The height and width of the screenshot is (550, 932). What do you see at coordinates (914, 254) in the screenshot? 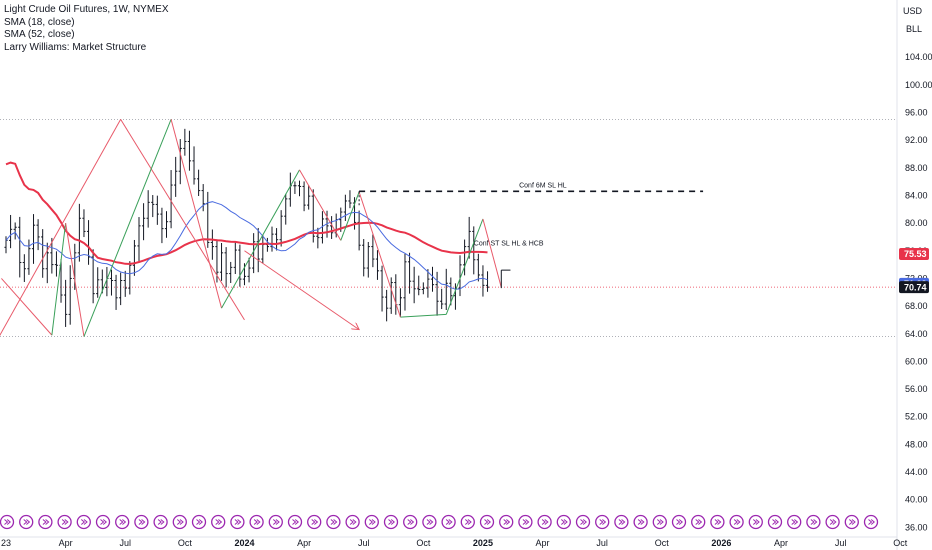
I see `badge-bg` at bounding box center [914, 254].